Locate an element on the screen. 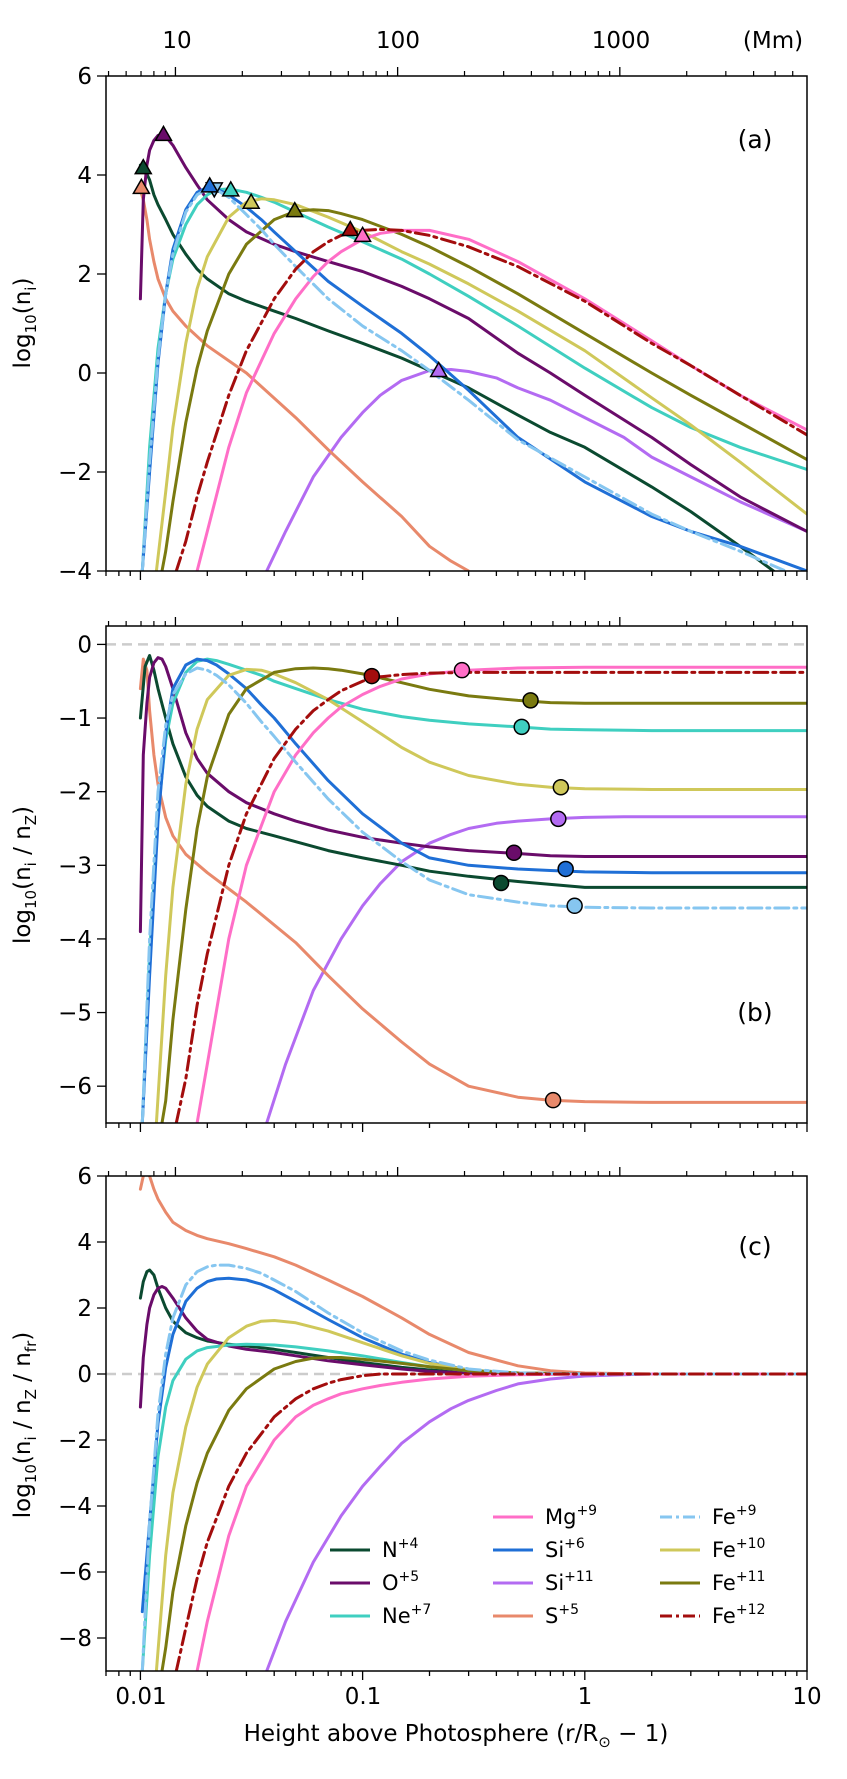 This screenshot has height=1779, width=847. x-tick-label: 0.1 is located at coordinates (363, 1697).